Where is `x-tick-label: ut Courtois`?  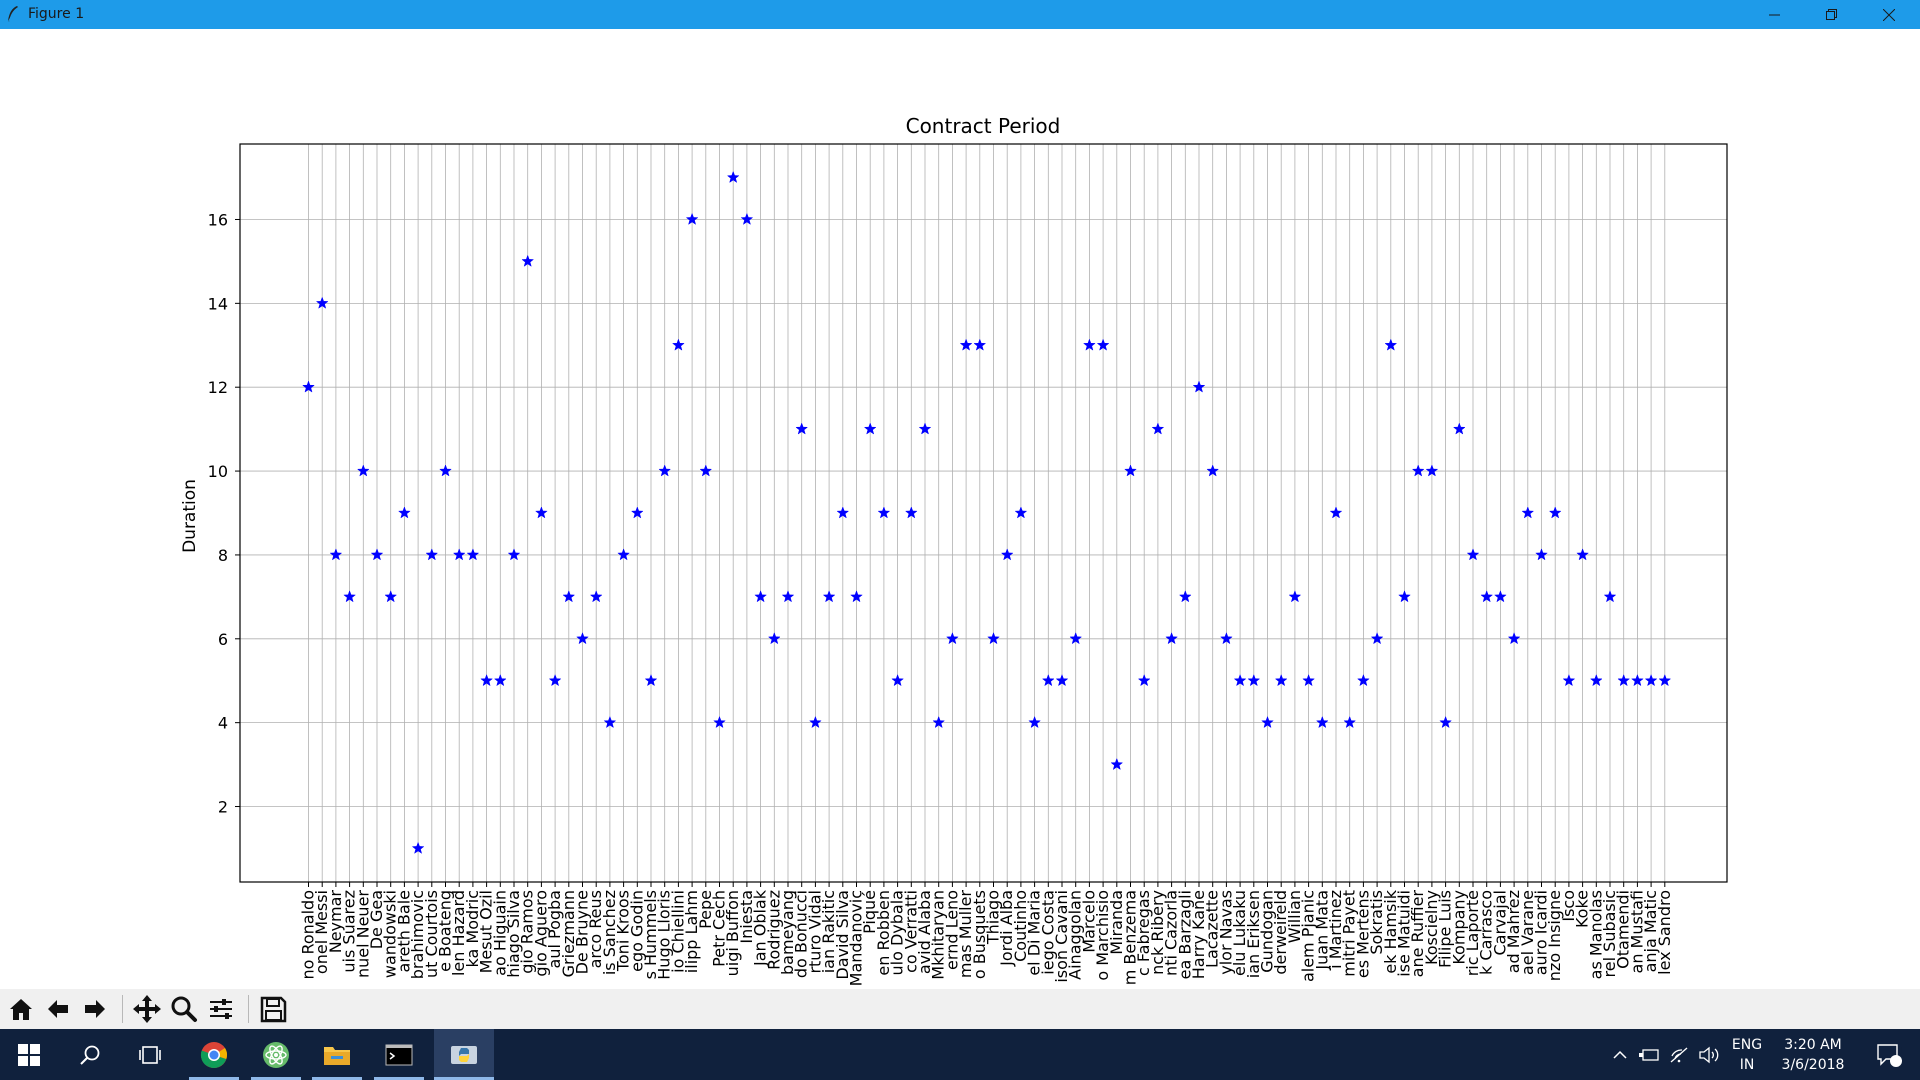 x-tick-label: ut Courtois is located at coordinates (431, 934).